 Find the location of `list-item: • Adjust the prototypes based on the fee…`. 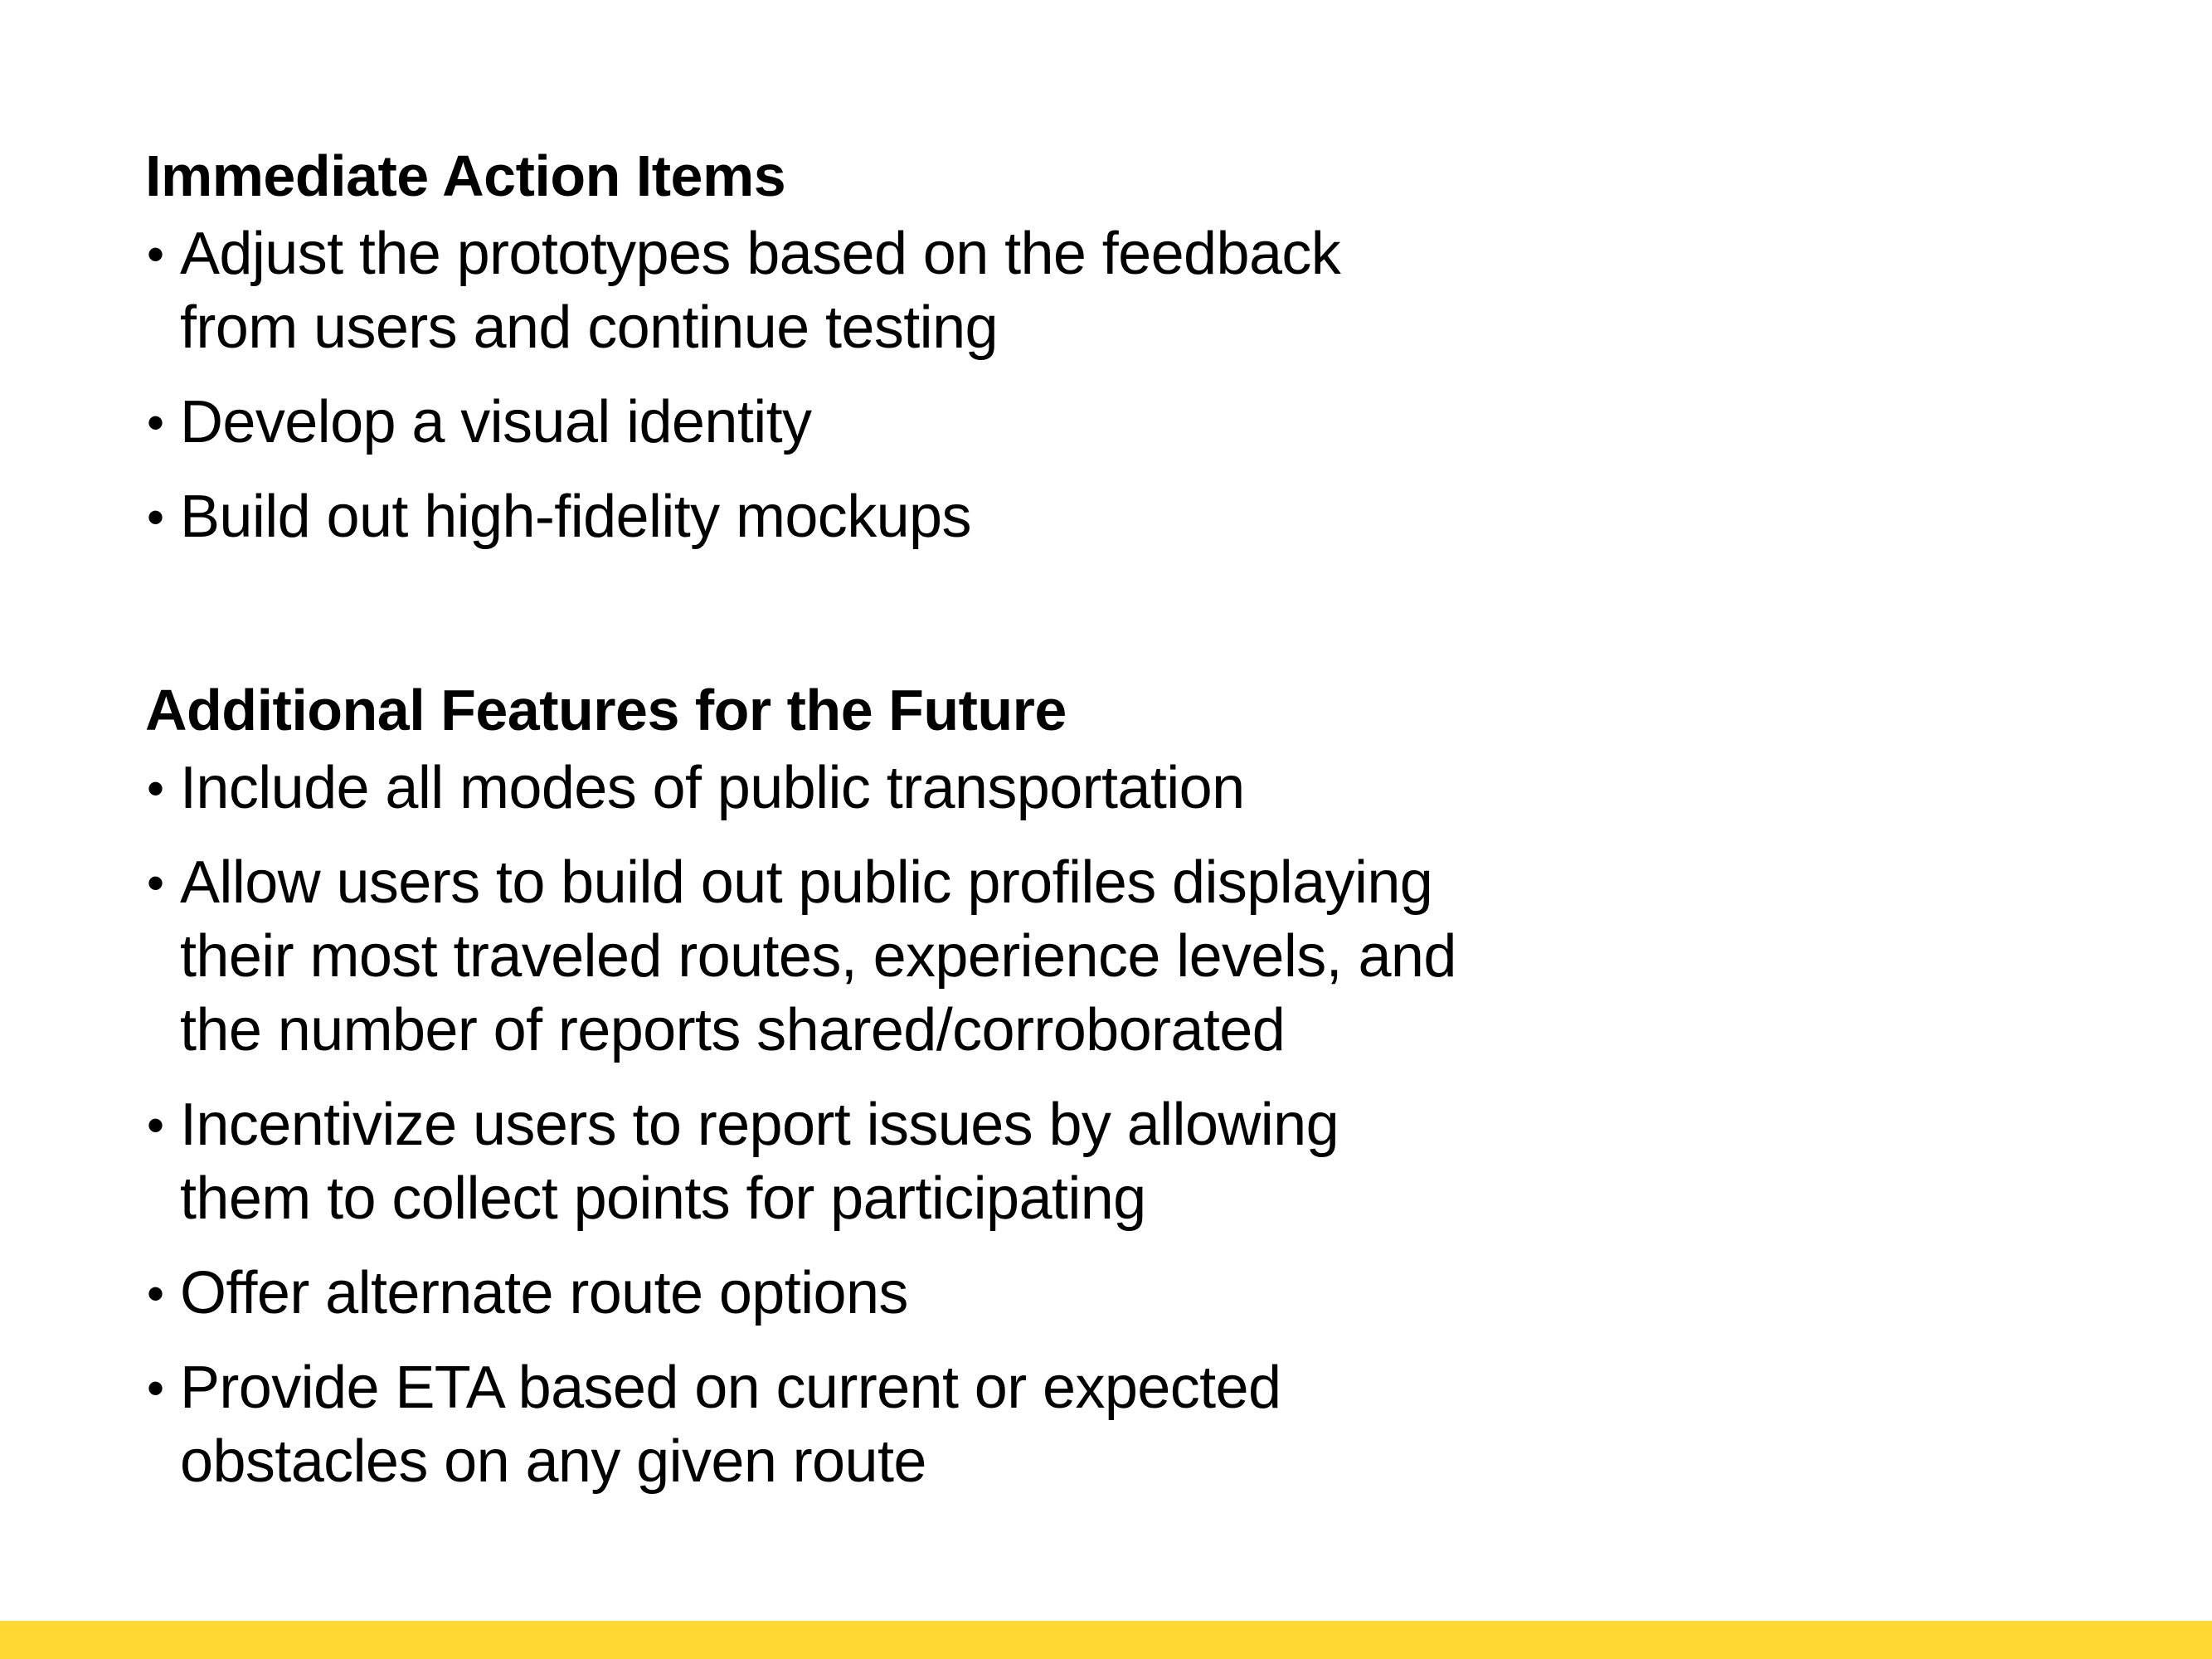

list-item: • Adjust the prototypes based on the fee… is located at coordinates (875, 291).